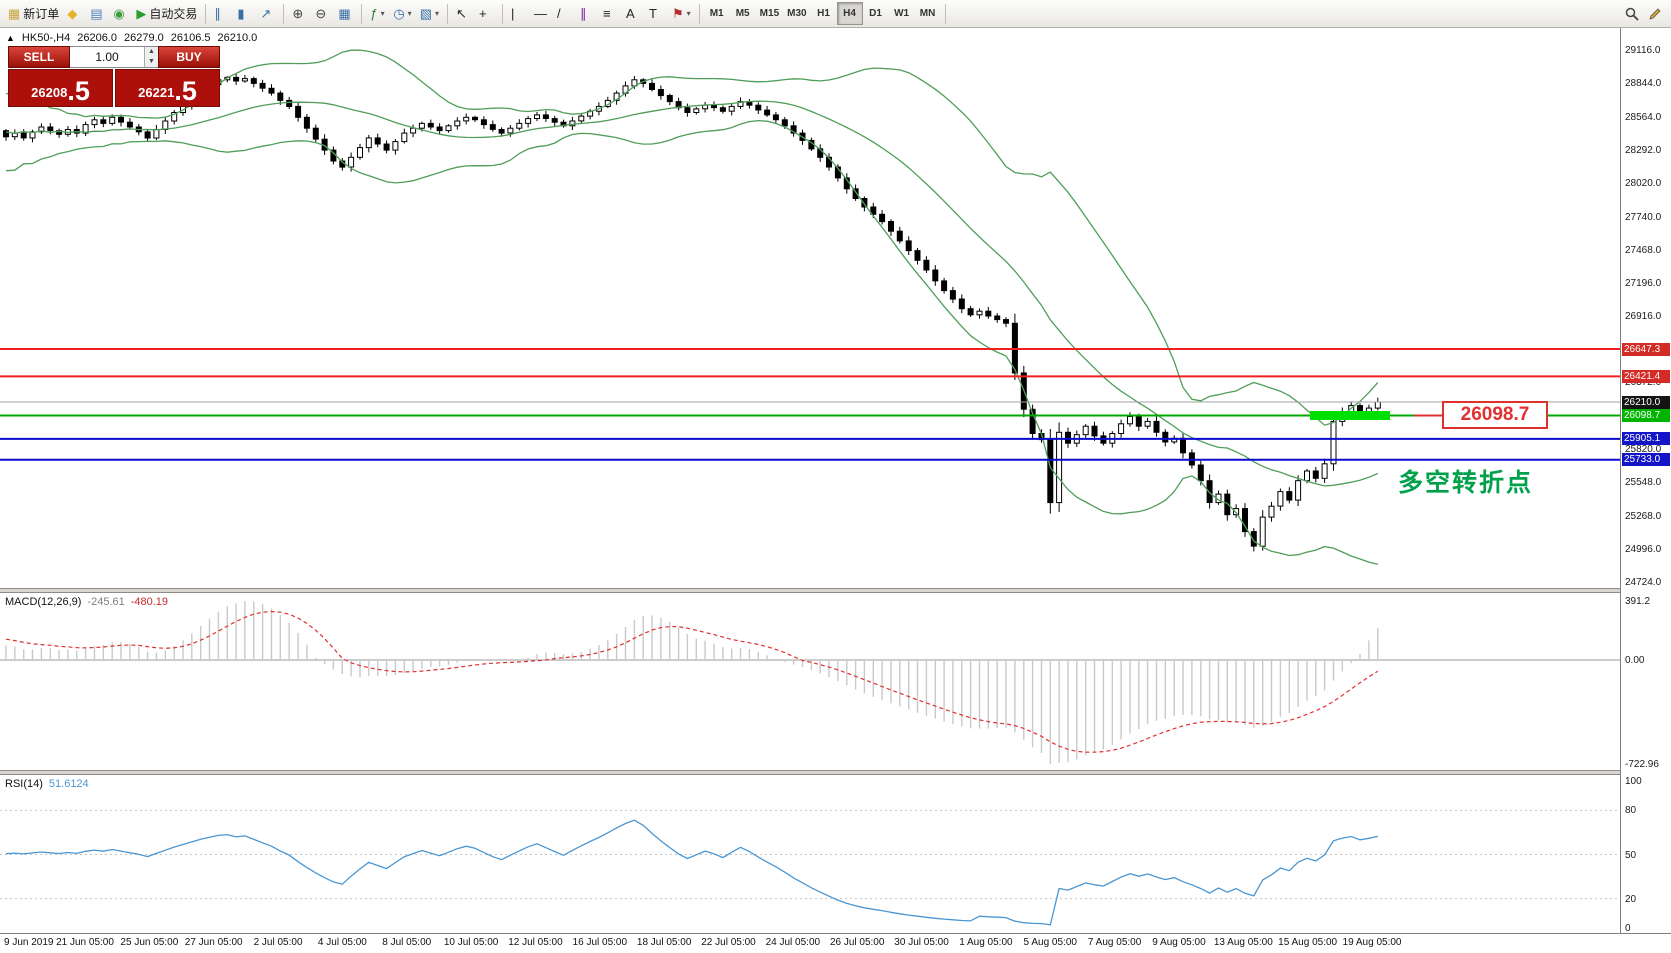 This screenshot has width=1671, height=953. I want to click on timeframe-w1-button: W1, so click(902, 13).